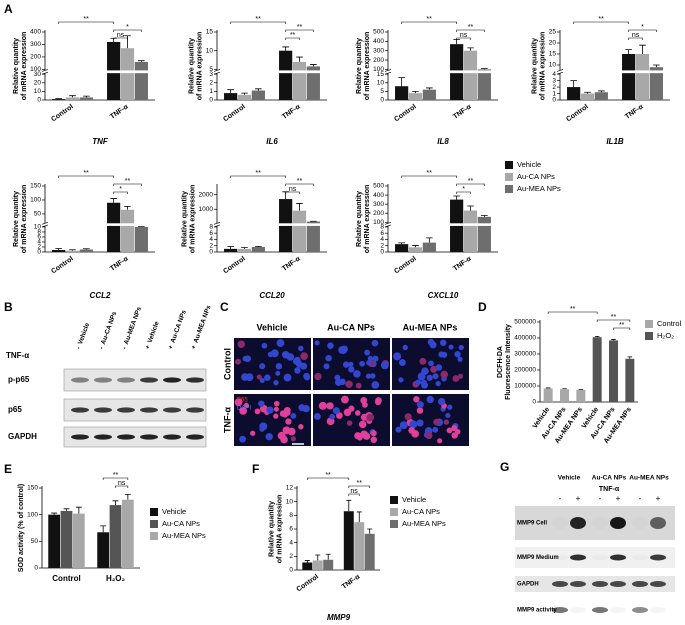 The width and height of the screenshot is (685, 625). Describe the element at coordinates (35, 541) in the screenshot. I see `y-tick-label: 50` at that location.